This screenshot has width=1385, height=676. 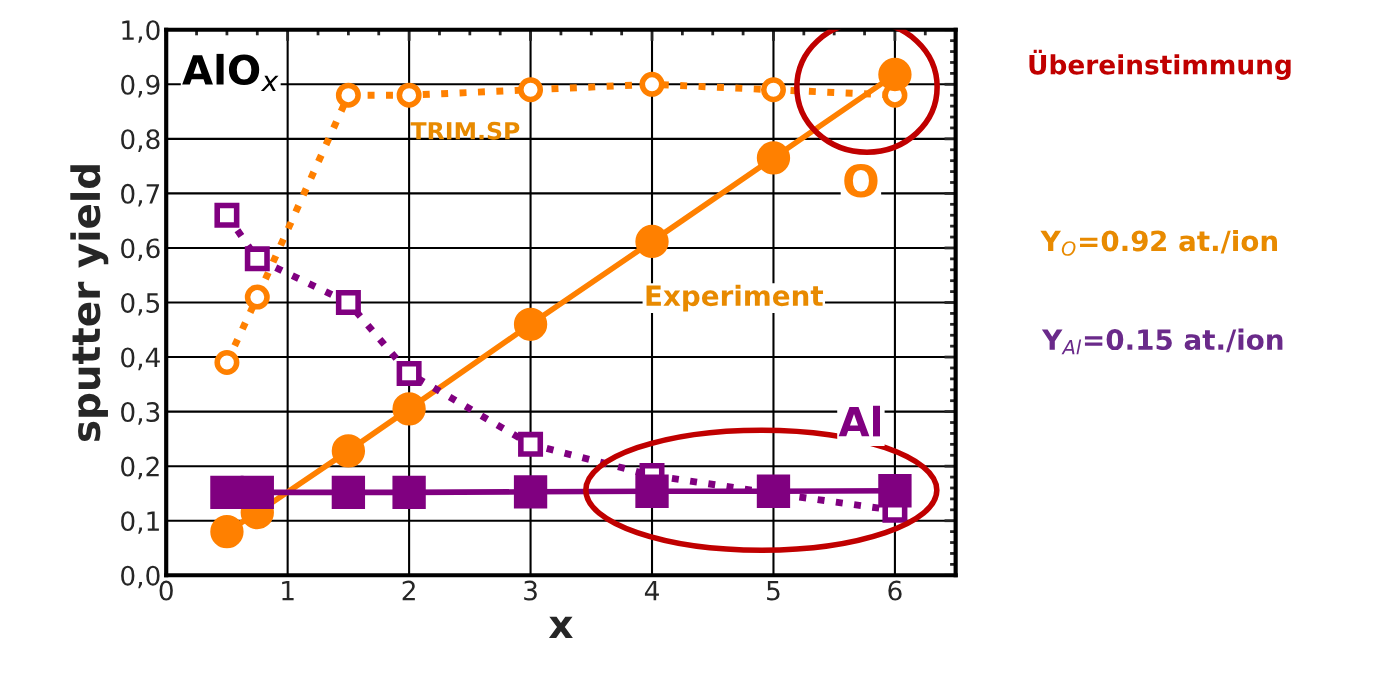 What do you see at coordinates (465, 130) in the screenshot?
I see `annotation: TRIM.SP` at bounding box center [465, 130].